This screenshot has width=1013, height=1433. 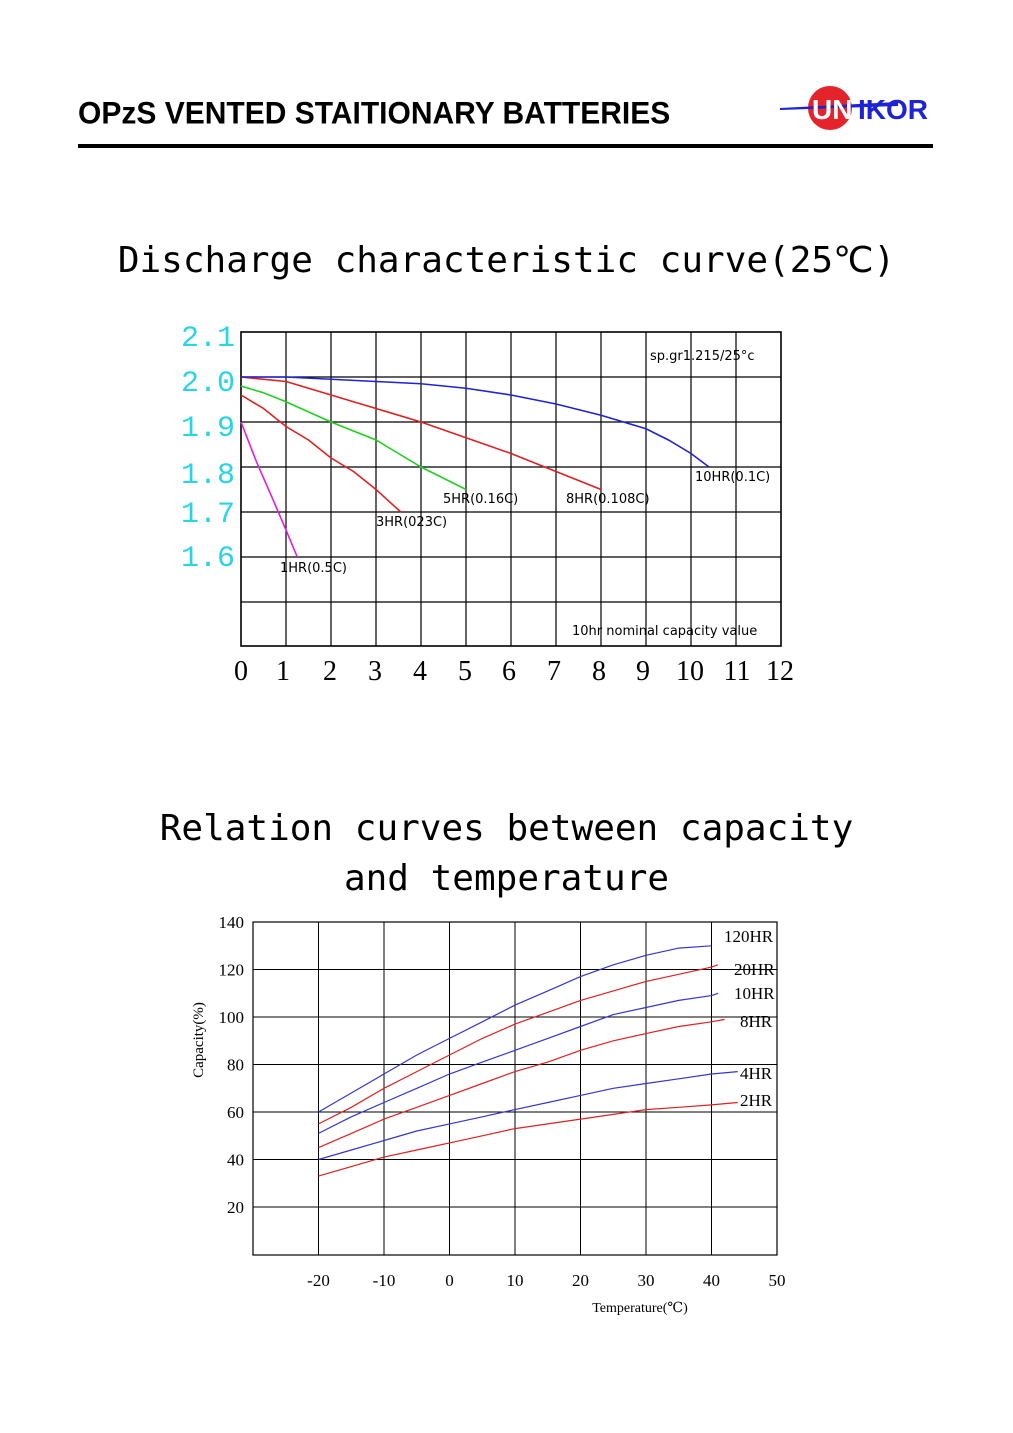 I want to click on discharge-series-label: 10HR(0.1C), so click(x=732, y=477).